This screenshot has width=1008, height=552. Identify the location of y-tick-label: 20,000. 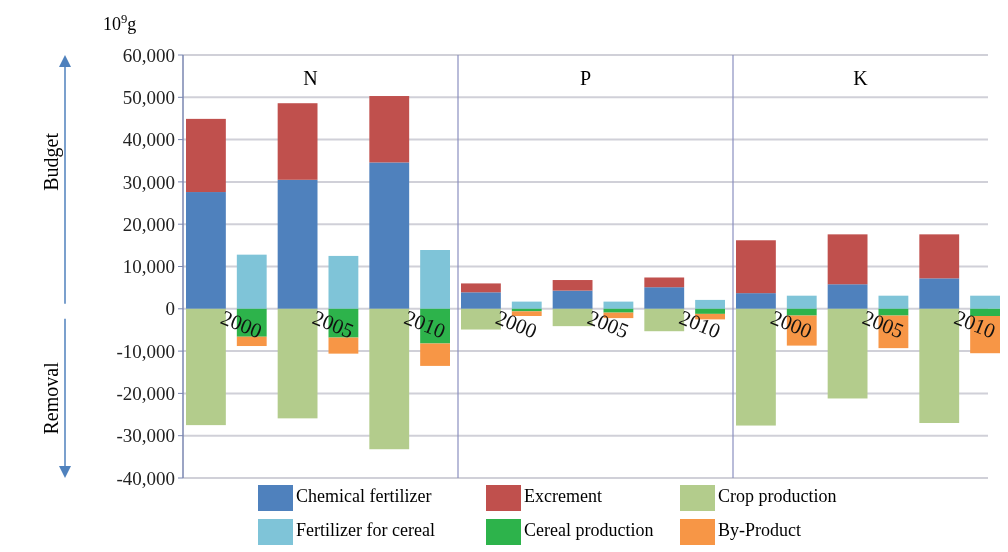
(148, 224).